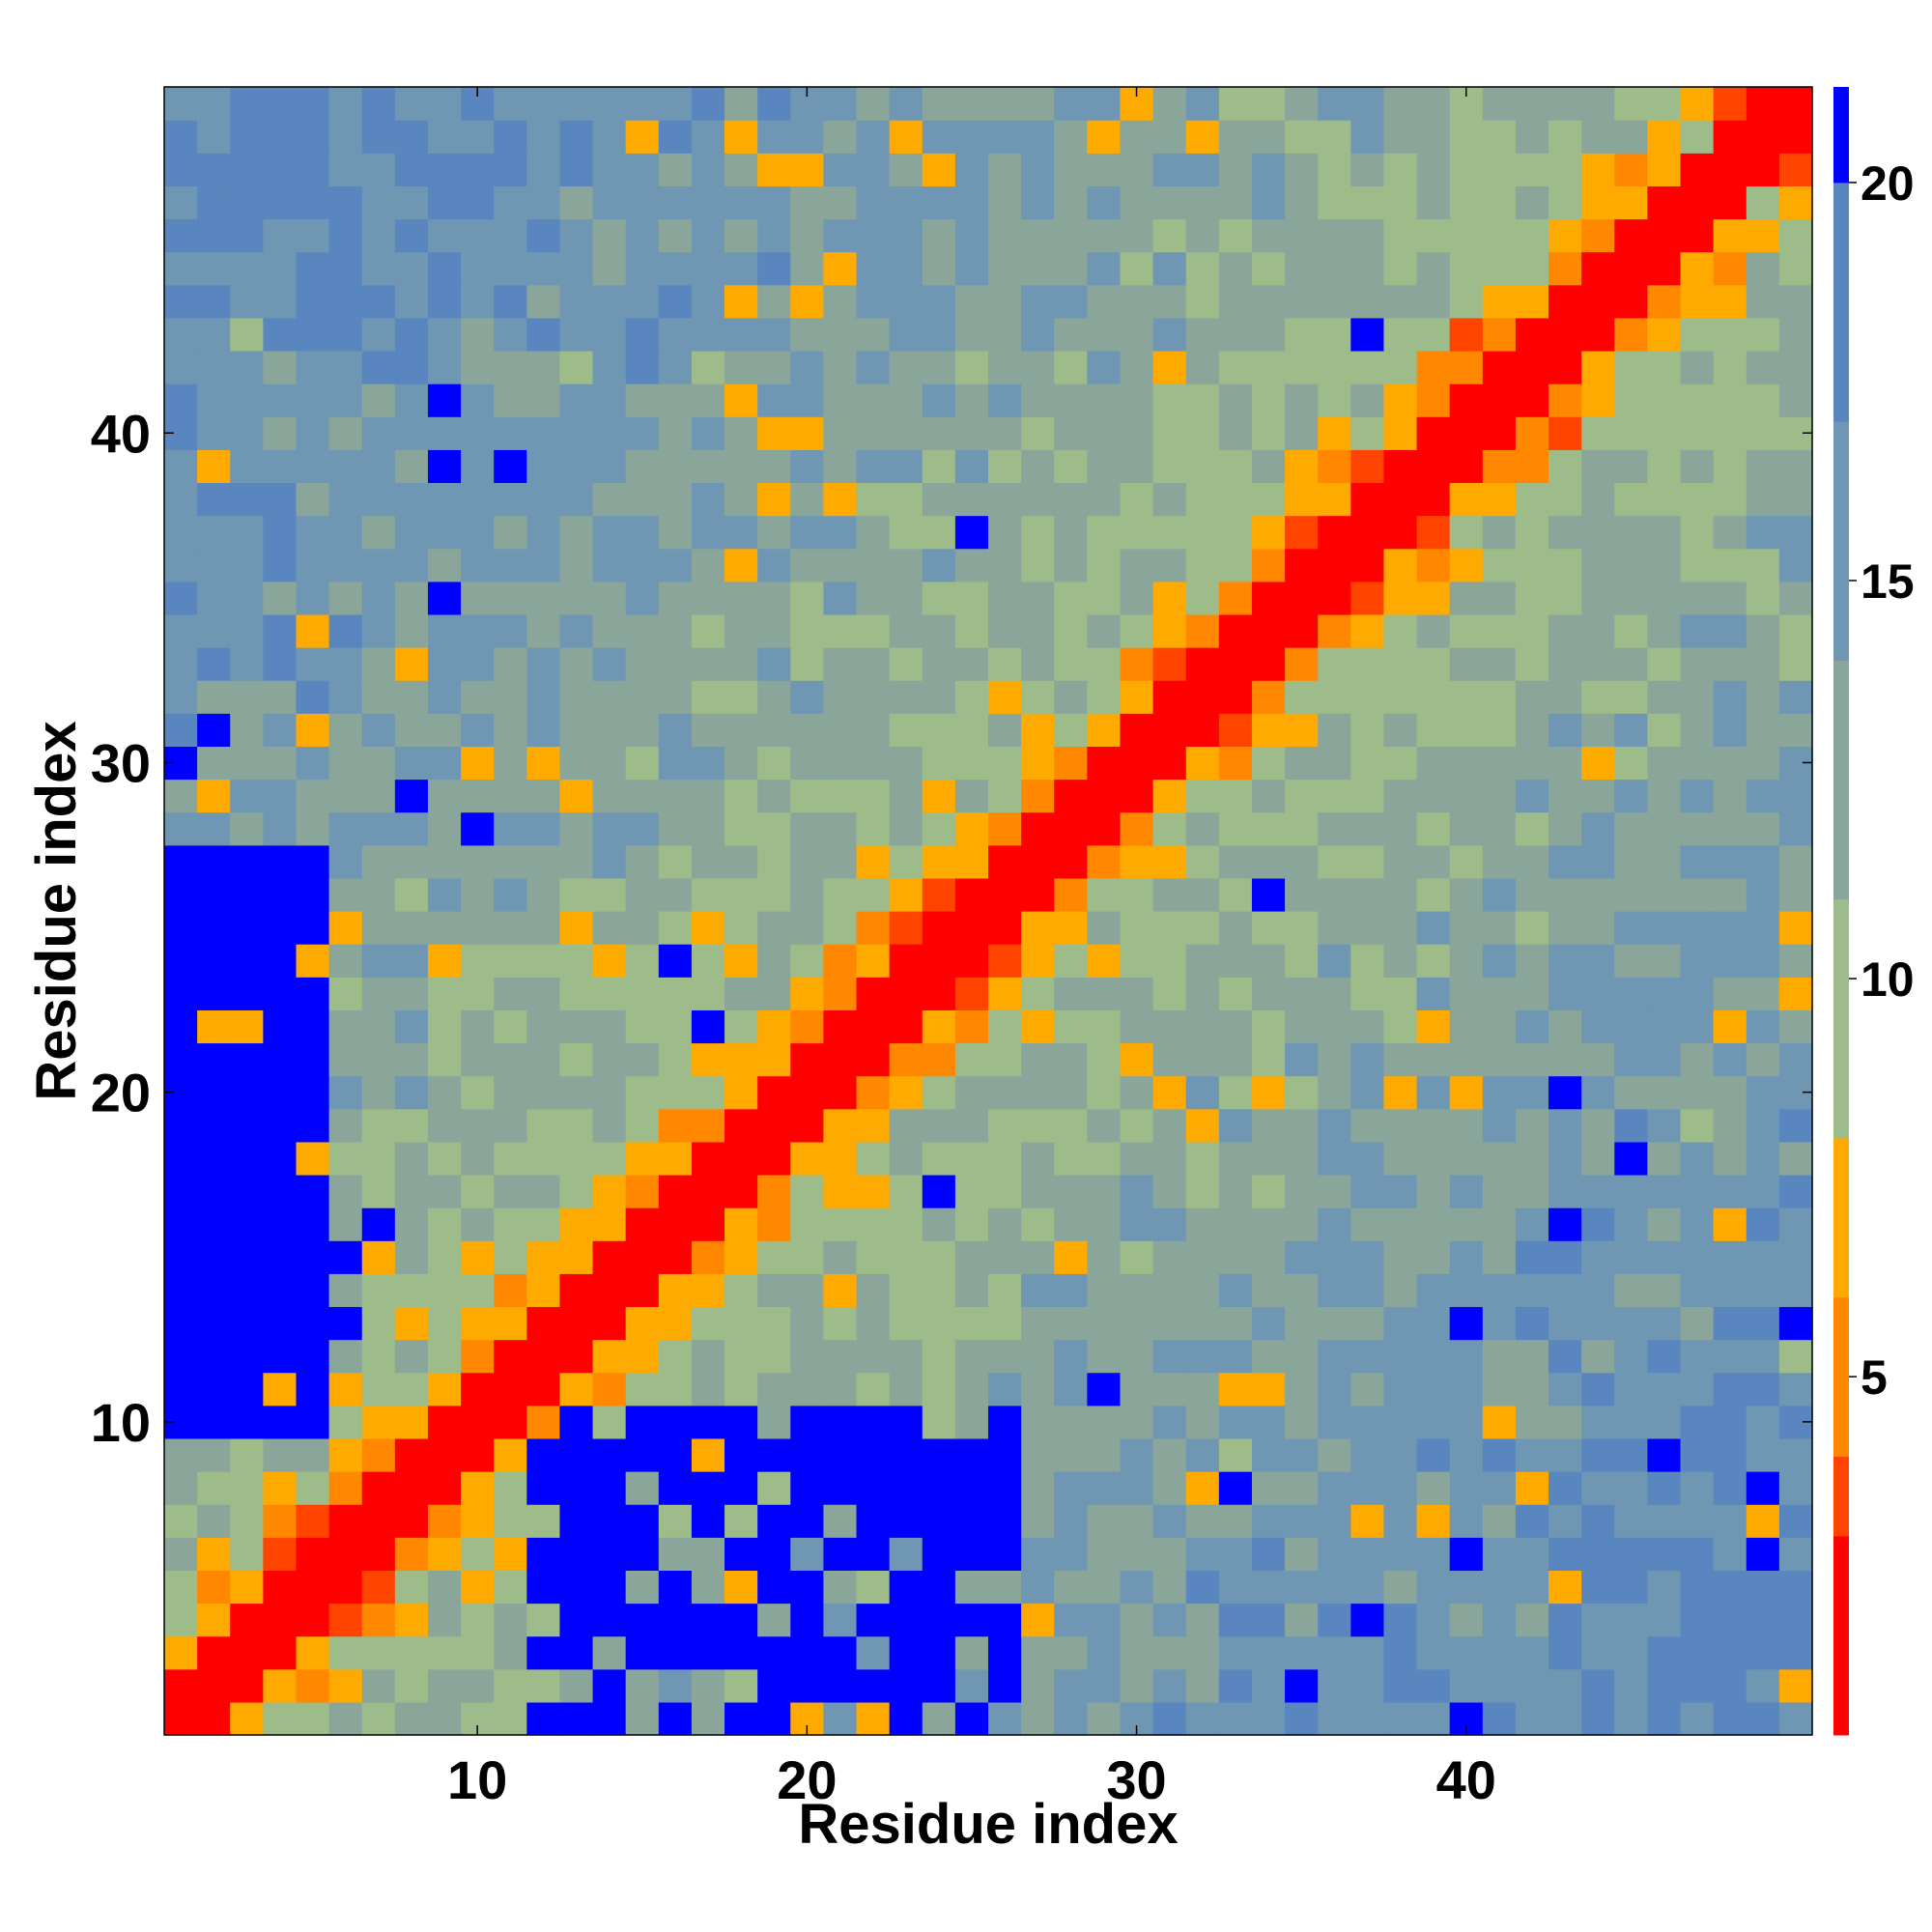 The width and height of the screenshot is (1932, 1932). Describe the element at coordinates (121, 762) in the screenshot. I see `y-tick-label: 30` at that location.